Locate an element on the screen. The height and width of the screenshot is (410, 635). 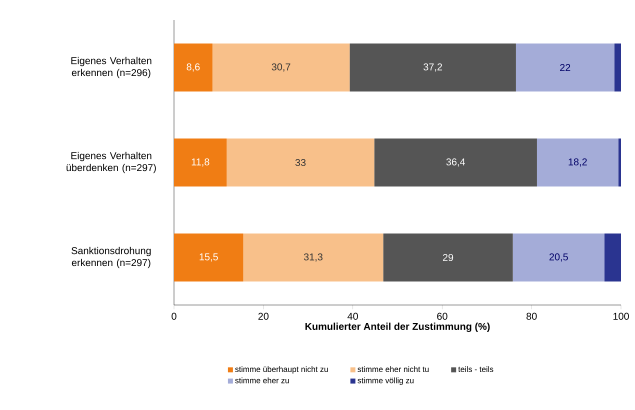
data-label: 11,8 is located at coordinates (201, 162).